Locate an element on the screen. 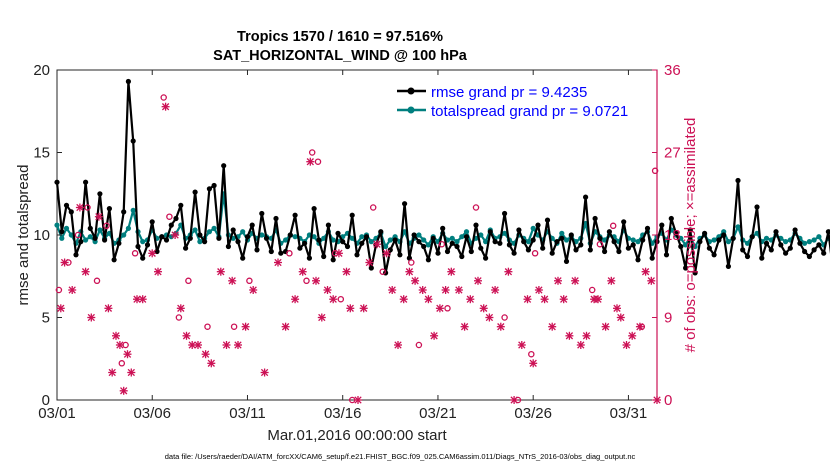  y-tick-label-right: 27 is located at coordinates (672, 153).